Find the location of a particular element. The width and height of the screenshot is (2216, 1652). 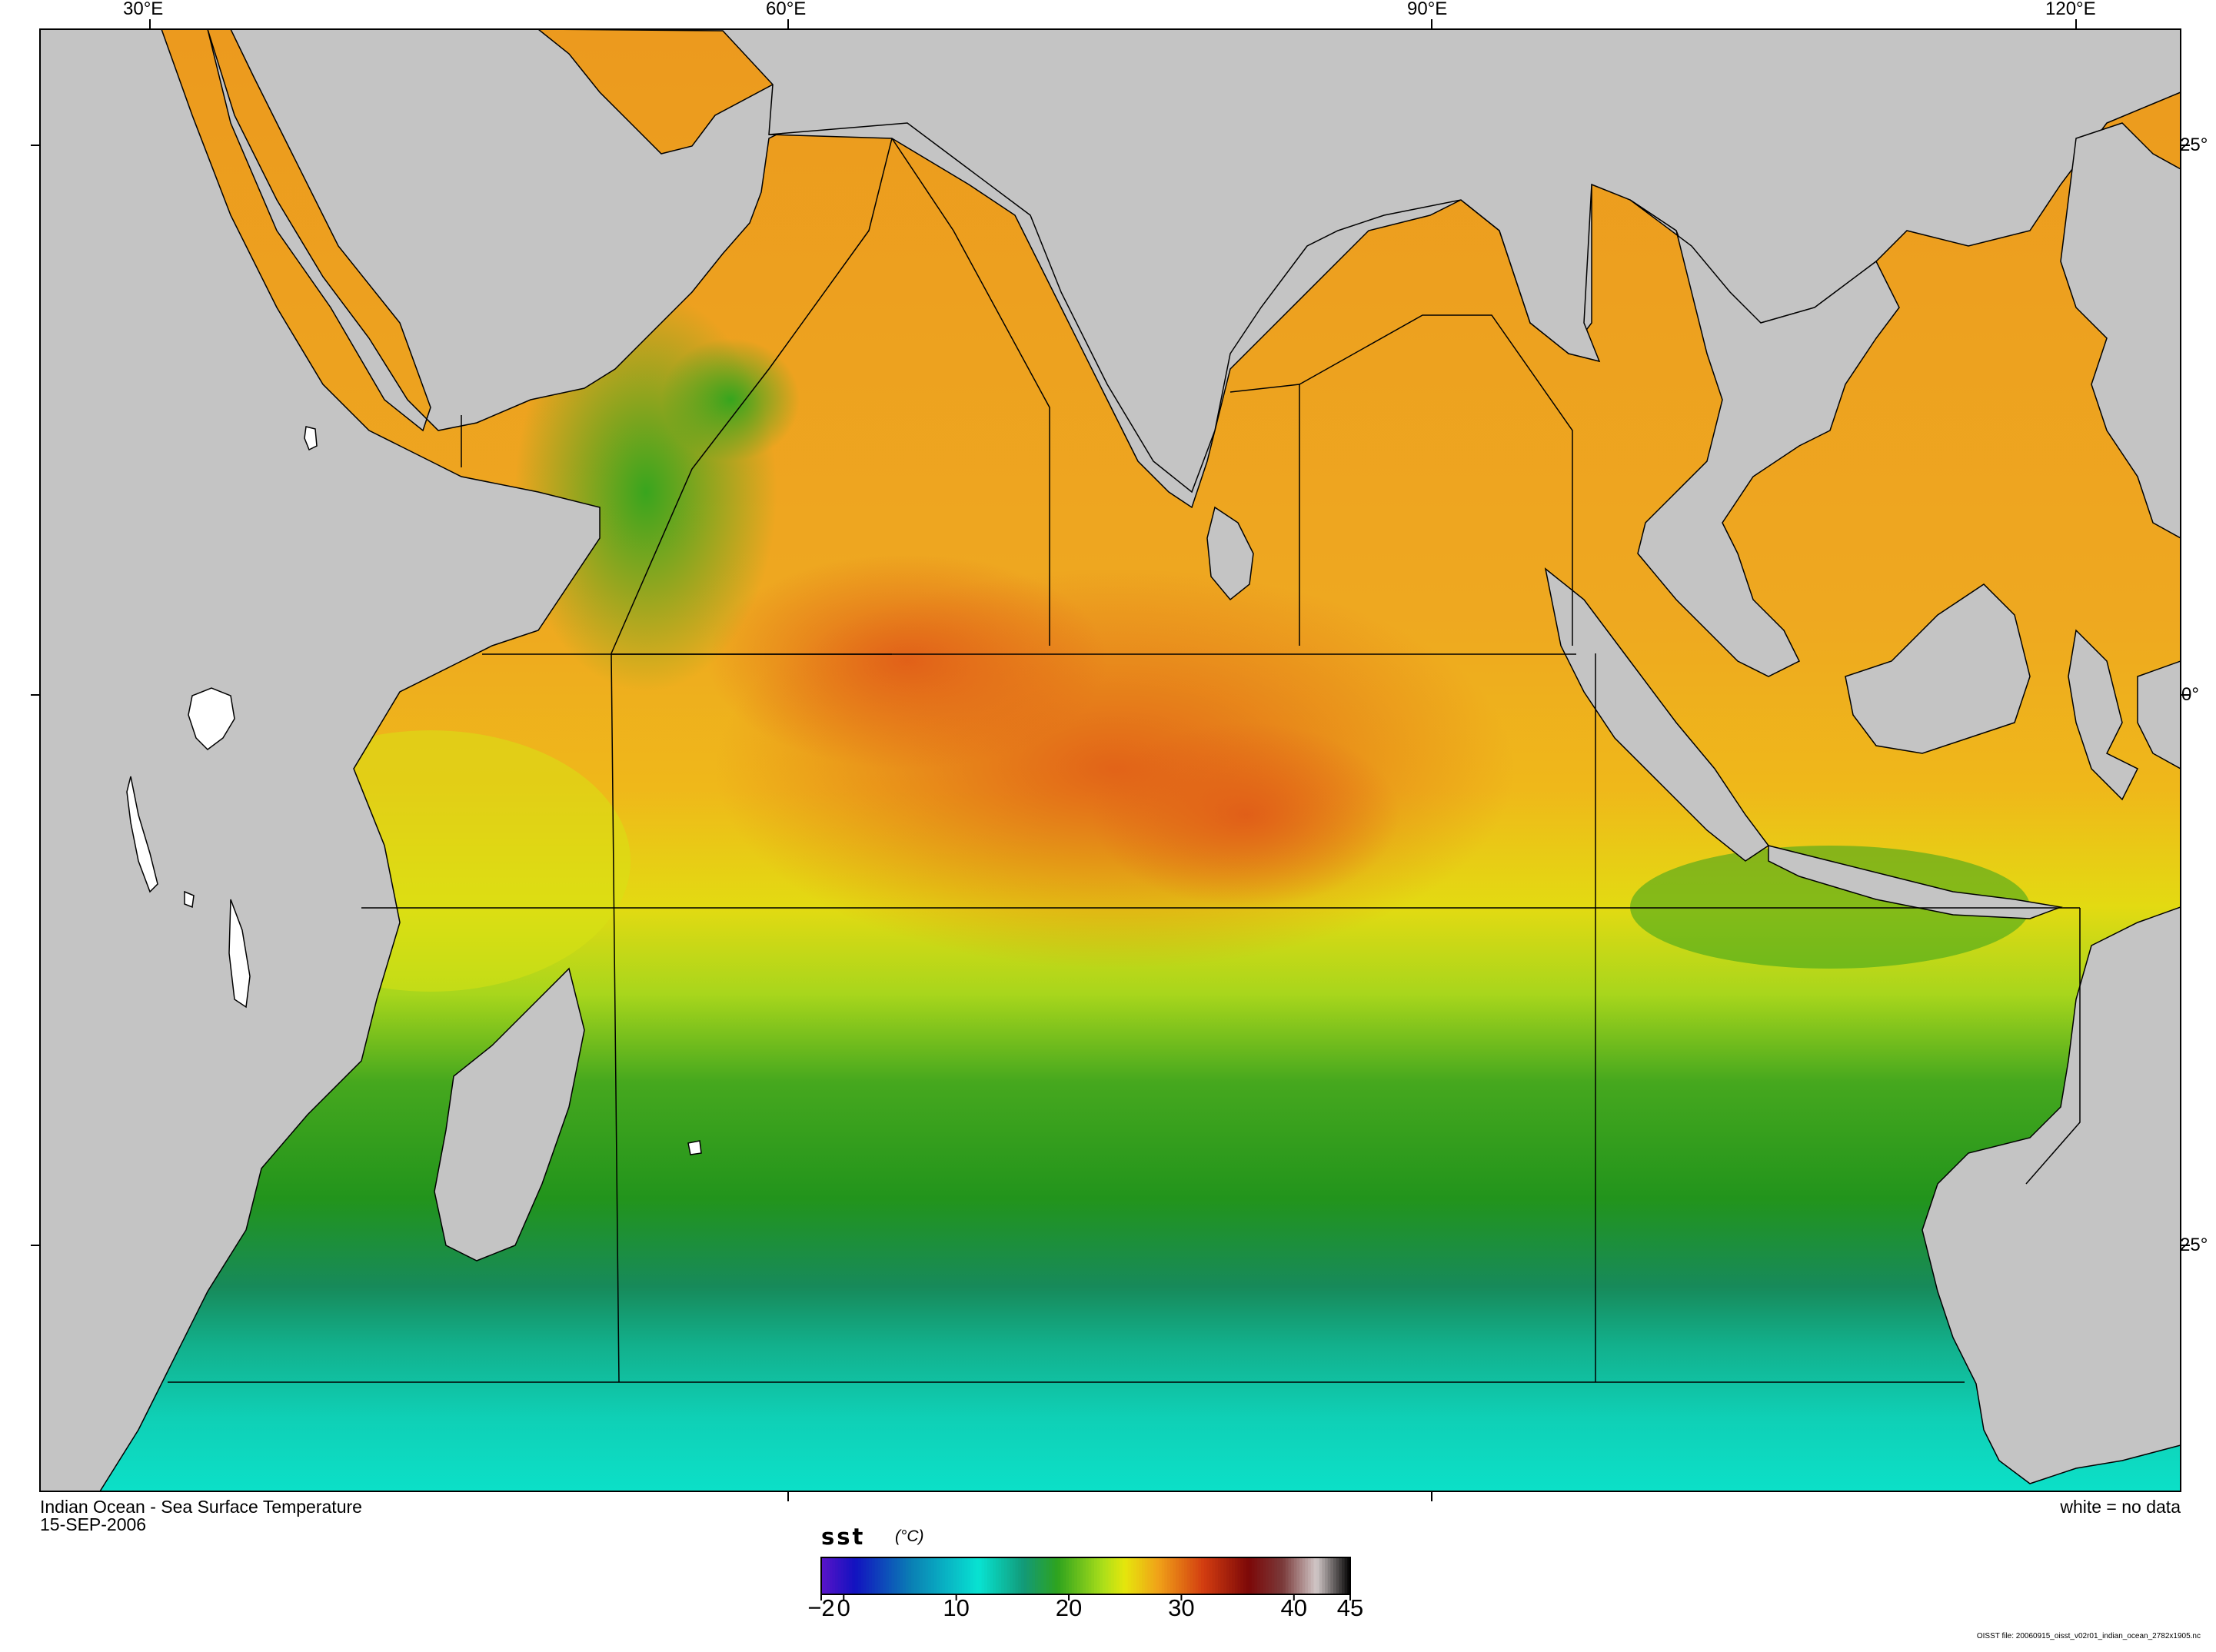

lat-label-25n: 25° is located at coordinates (2194, 145).